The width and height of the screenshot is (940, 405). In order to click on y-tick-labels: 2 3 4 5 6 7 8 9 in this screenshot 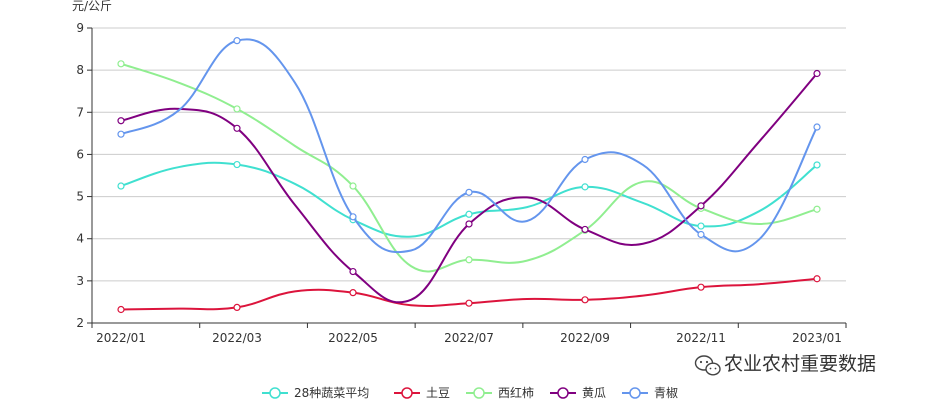, I will do `click(84, 175)`.